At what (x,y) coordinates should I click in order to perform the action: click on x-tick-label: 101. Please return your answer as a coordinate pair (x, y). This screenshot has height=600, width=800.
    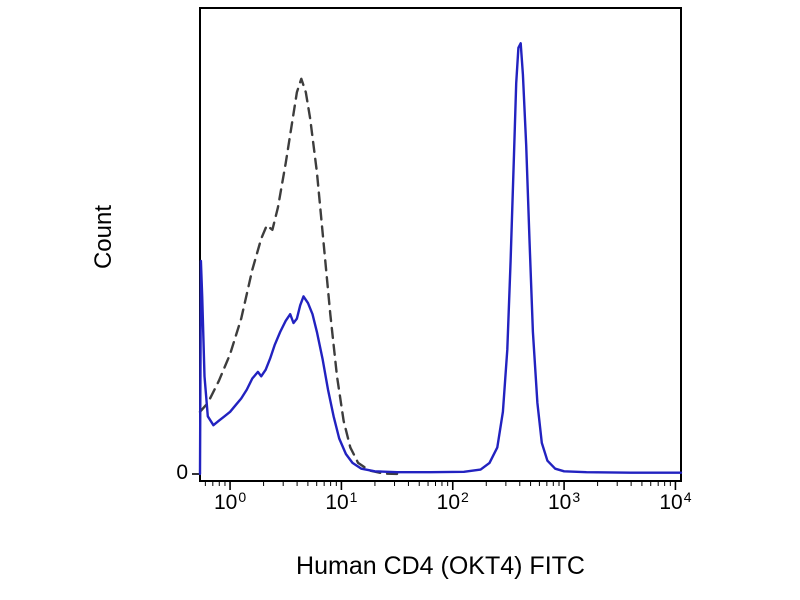
    Looking at the image, I should click on (341, 501).